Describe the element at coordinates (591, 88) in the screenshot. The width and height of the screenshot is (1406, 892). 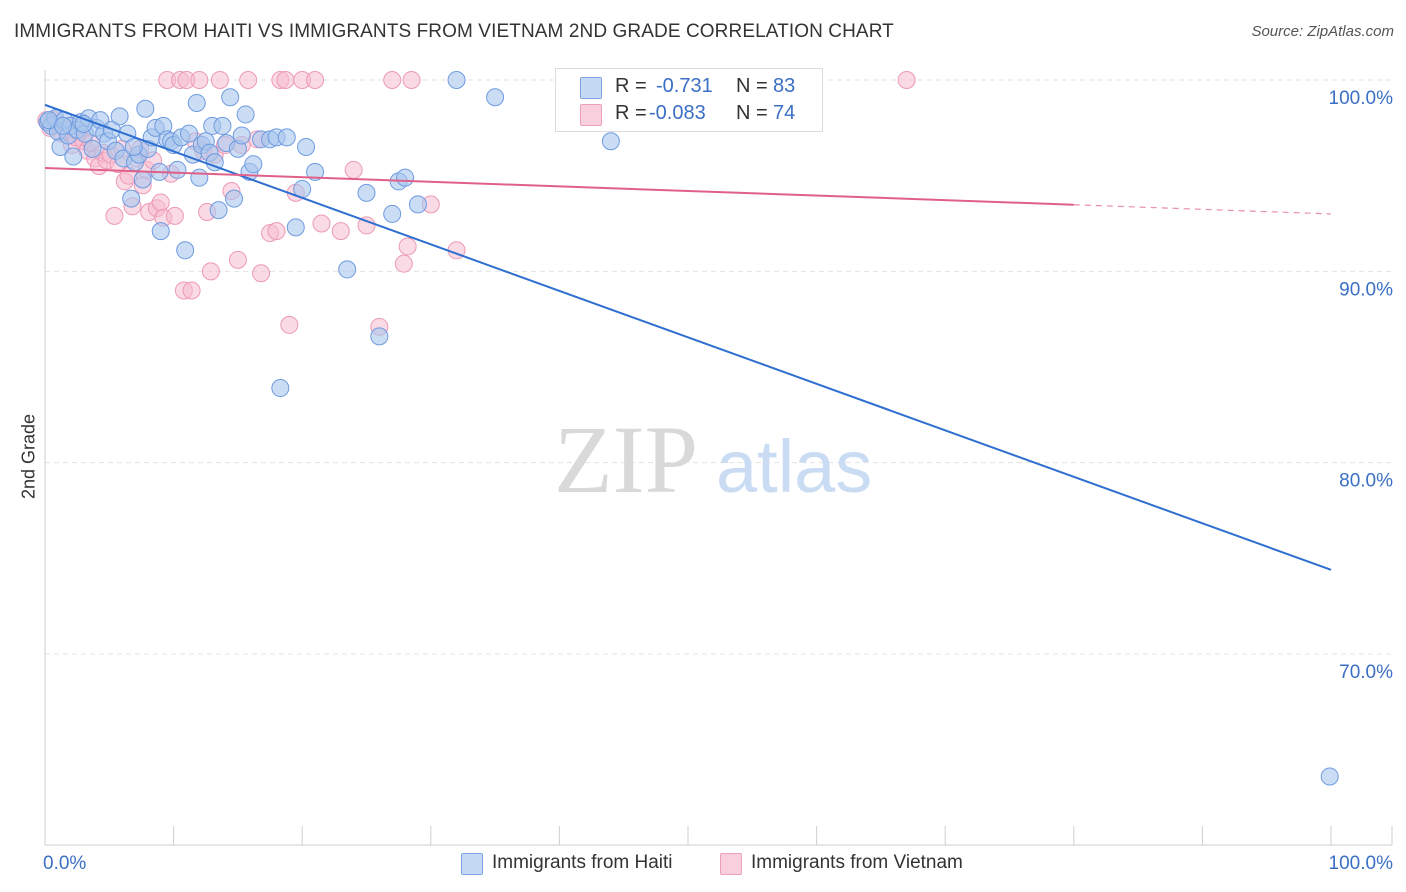
I see `legend-swatch-haiti` at that location.